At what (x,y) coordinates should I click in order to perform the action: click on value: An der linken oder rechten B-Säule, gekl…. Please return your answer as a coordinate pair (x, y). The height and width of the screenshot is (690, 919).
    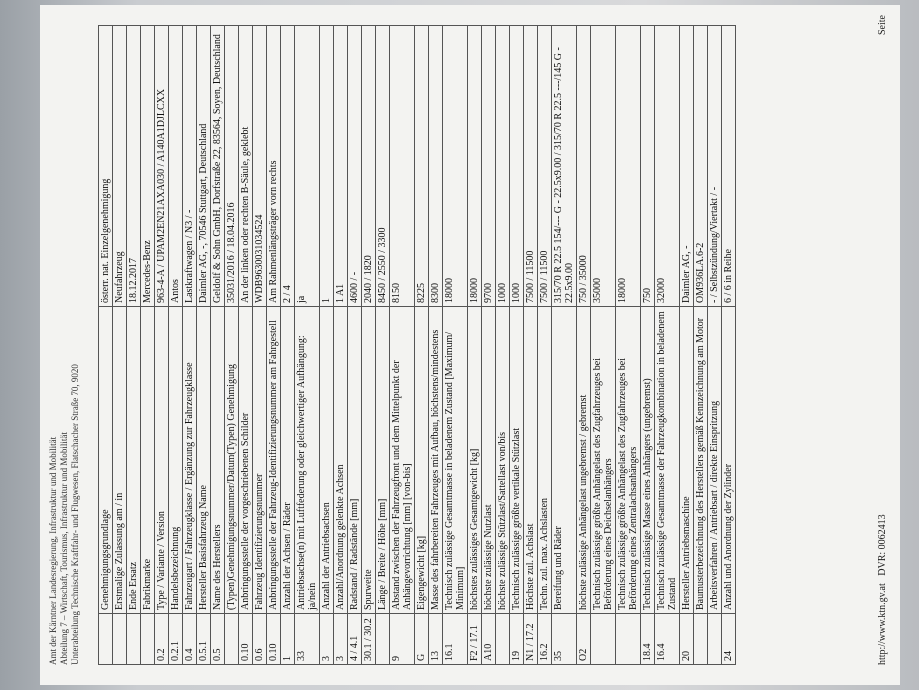
    Looking at the image, I should click on (245, 166).